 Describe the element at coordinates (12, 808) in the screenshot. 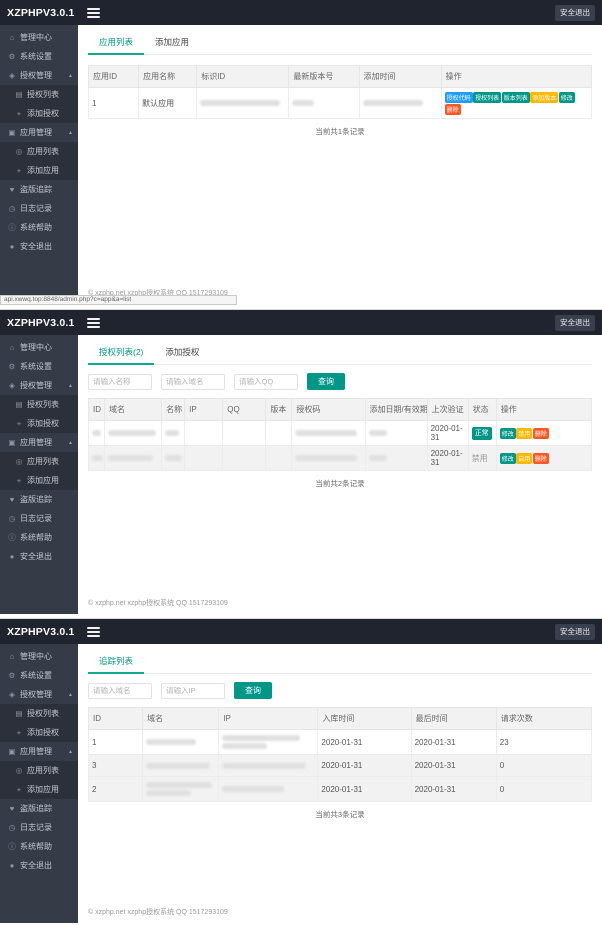

I see `track-icon: ♥` at that location.